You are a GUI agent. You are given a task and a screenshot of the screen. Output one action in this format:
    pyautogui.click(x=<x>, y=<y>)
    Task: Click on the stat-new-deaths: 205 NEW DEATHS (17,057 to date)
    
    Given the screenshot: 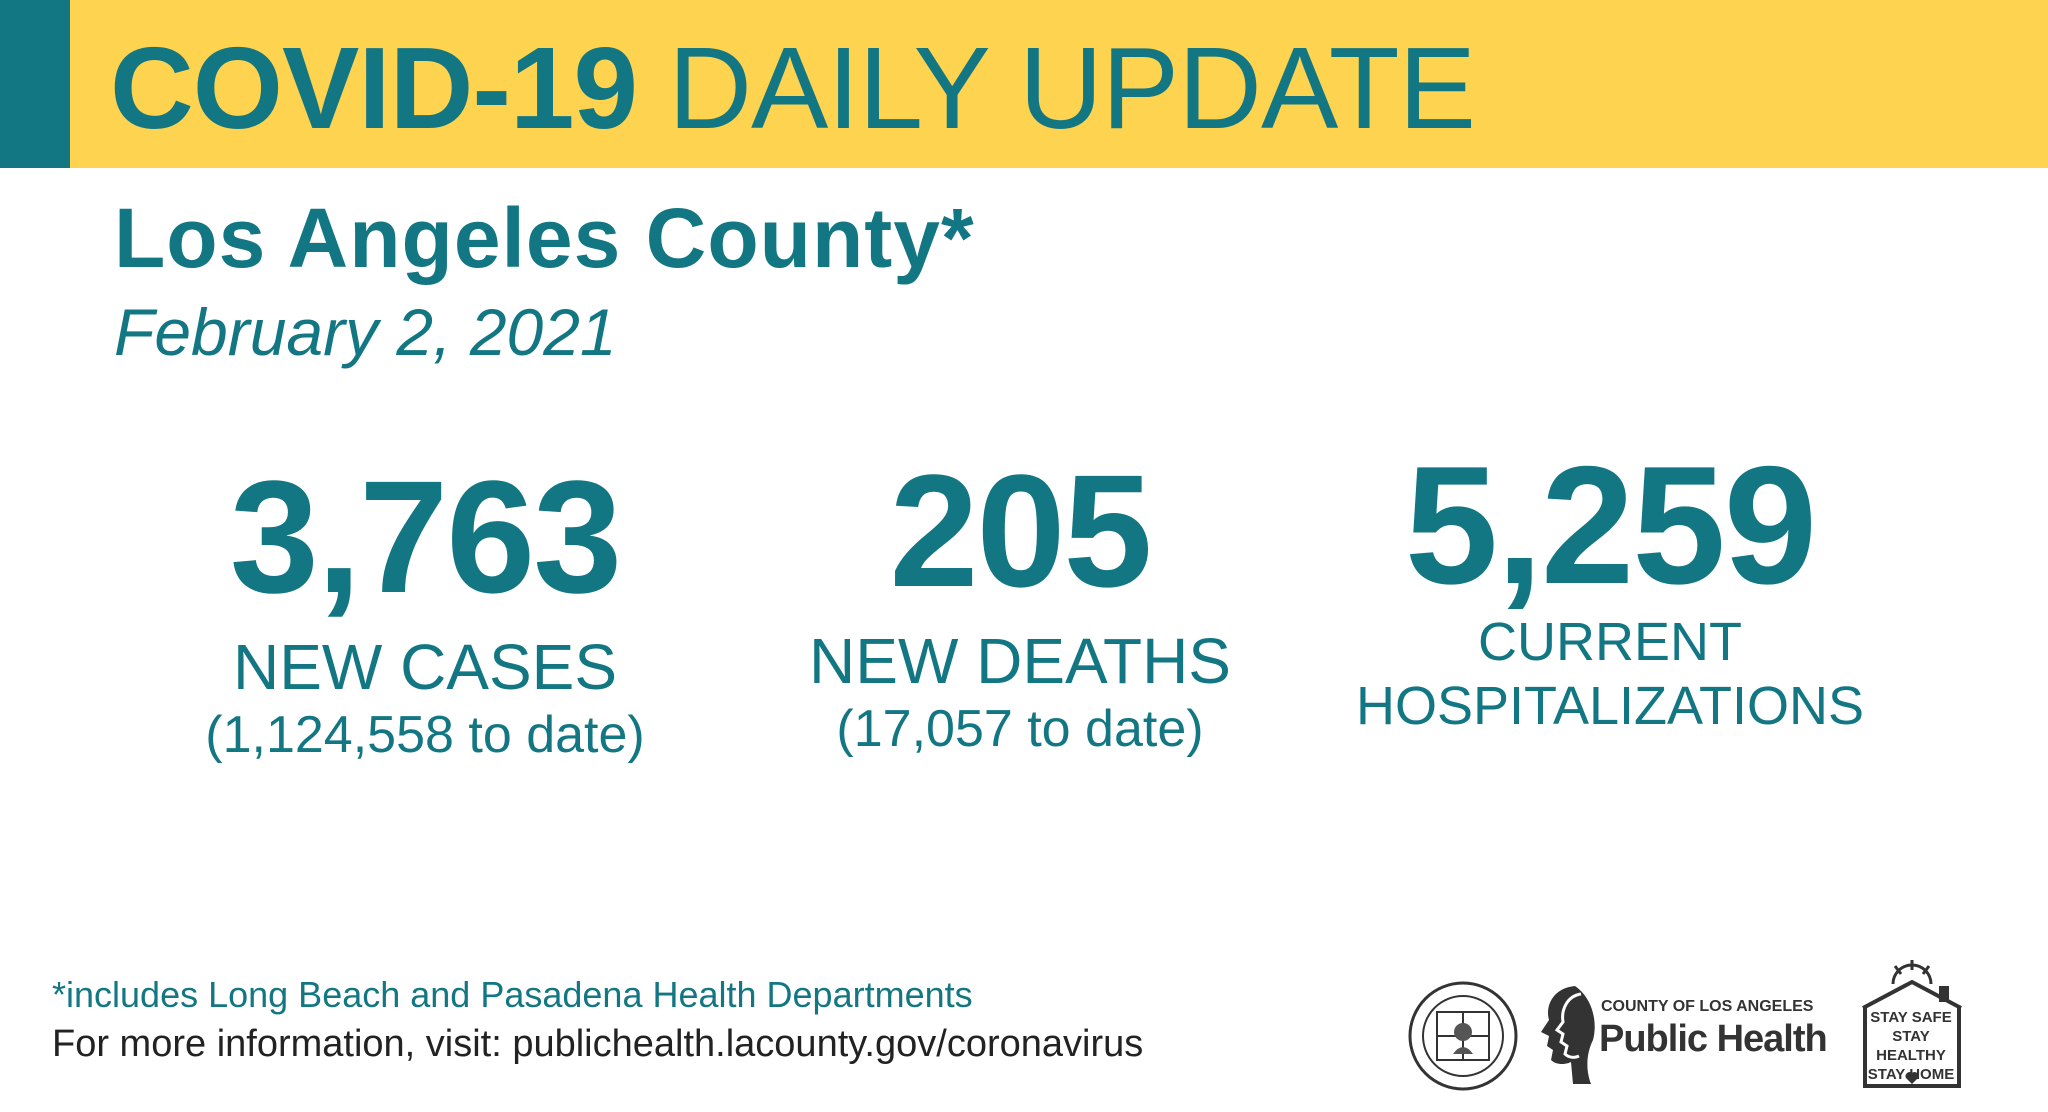 What is the action you would take?
    pyautogui.click(x=1020, y=604)
    